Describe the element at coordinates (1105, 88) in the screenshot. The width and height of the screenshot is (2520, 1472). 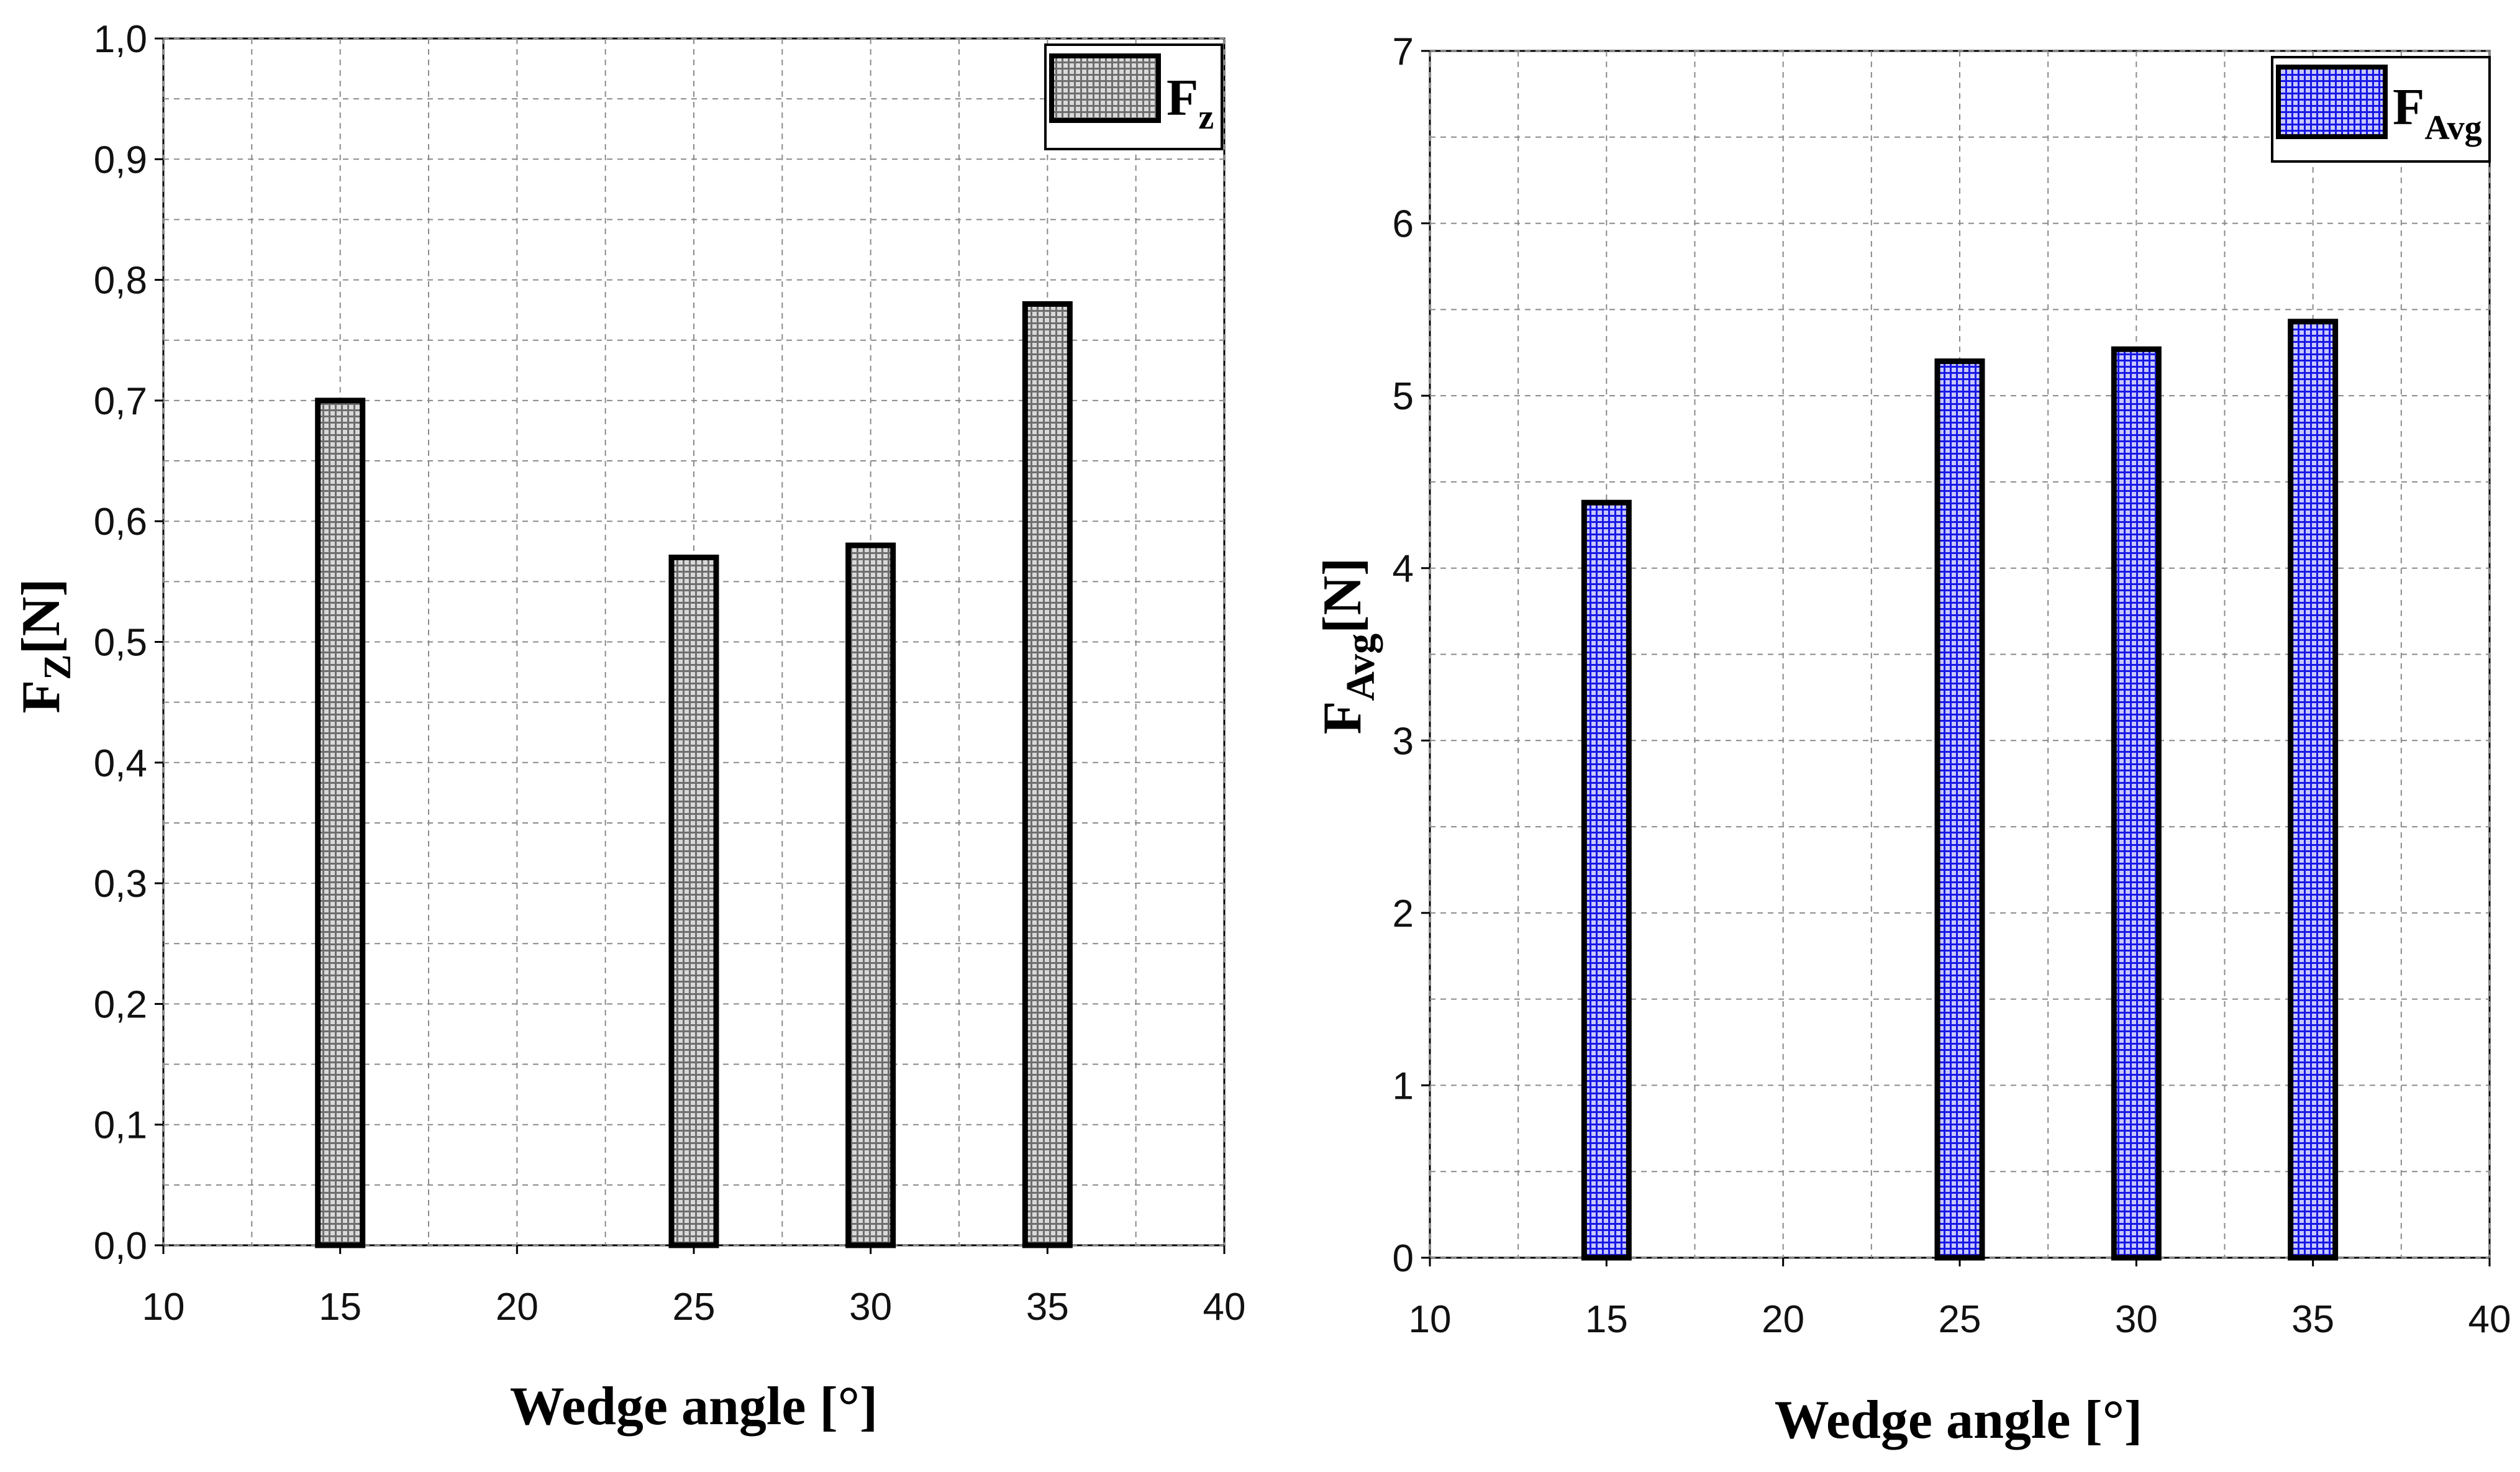
I see `legend-swatch-fz` at that location.